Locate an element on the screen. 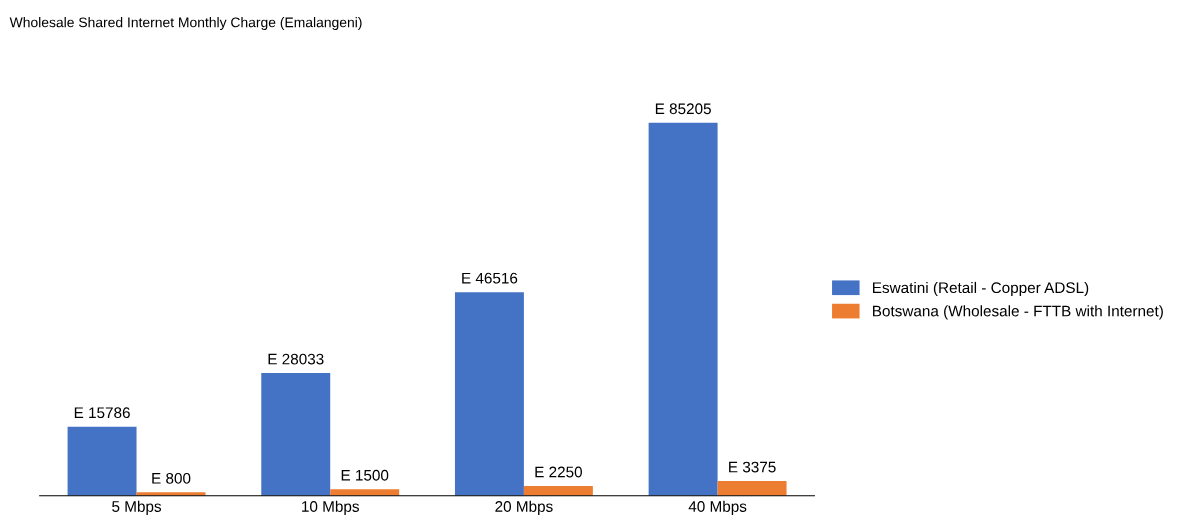 The image size is (1203, 523). data-label: E 800 is located at coordinates (171, 478).